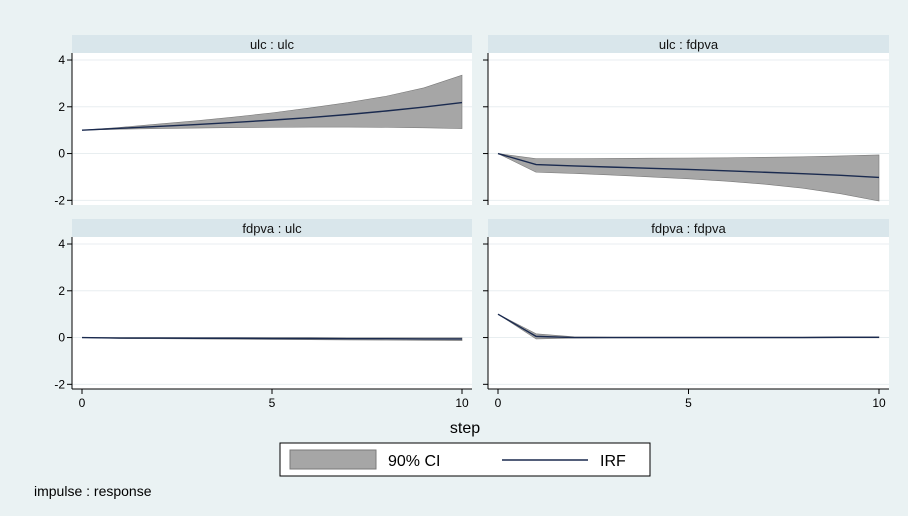  Describe the element at coordinates (465, 428) in the screenshot. I see `x-axis-label: step` at that location.